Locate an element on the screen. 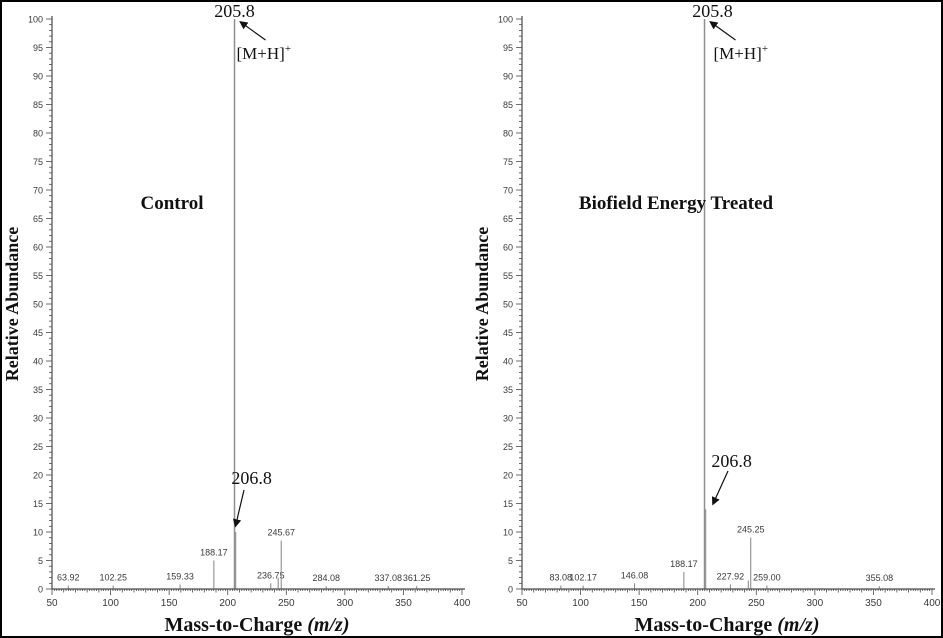  peak-label: 146.08 is located at coordinates (635, 575).